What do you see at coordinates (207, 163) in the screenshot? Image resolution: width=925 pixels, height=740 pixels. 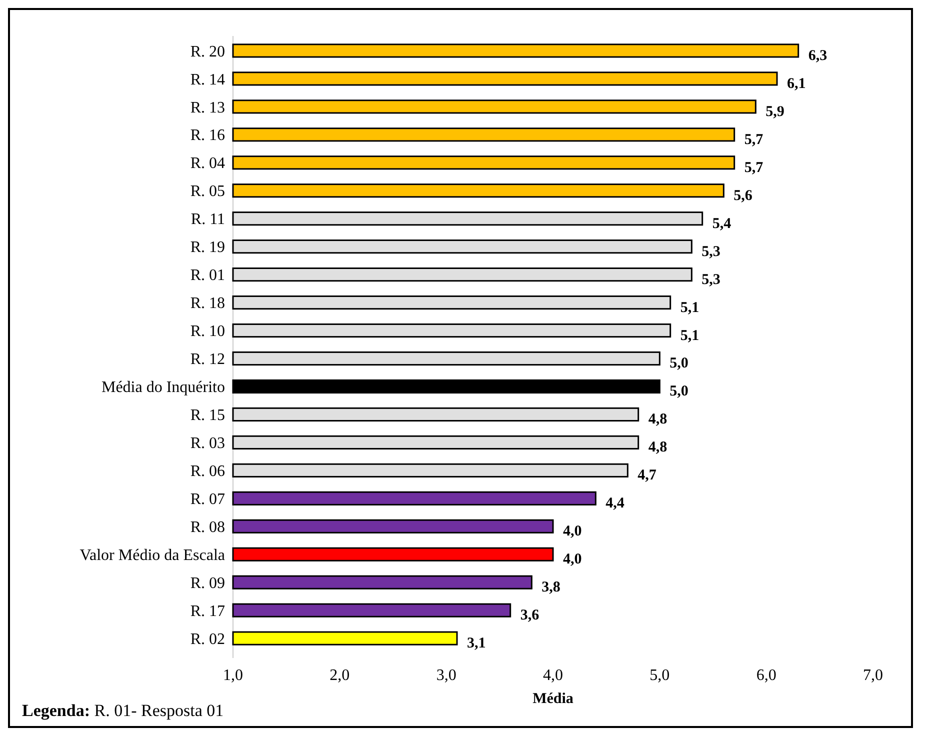 I see `y-tick-label: R. 04` at bounding box center [207, 163].